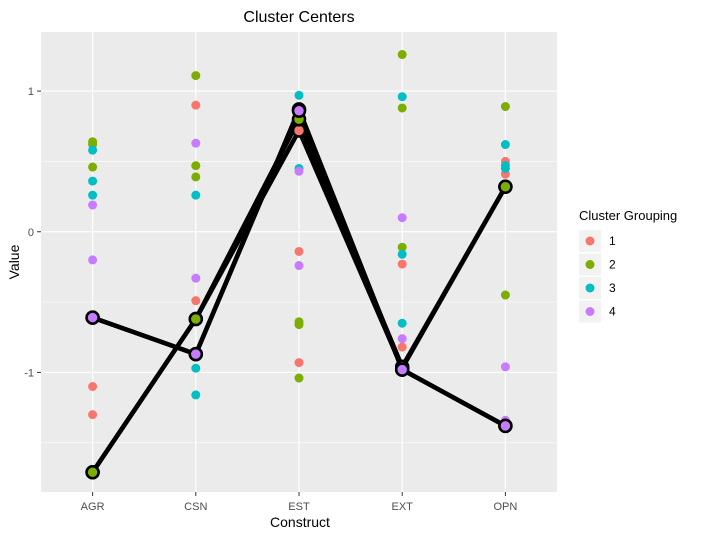  Describe the element at coordinates (612, 241) in the screenshot. I see `legend-label-cluster-1: 1` at that location.